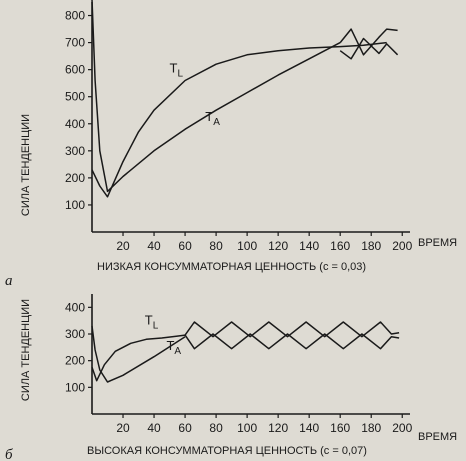 This screenshot has height=461, width=466. What do you see at coordinates (138, 358) in the screenshot?
I see `series-tl-line` at bounding box center [138, 358].